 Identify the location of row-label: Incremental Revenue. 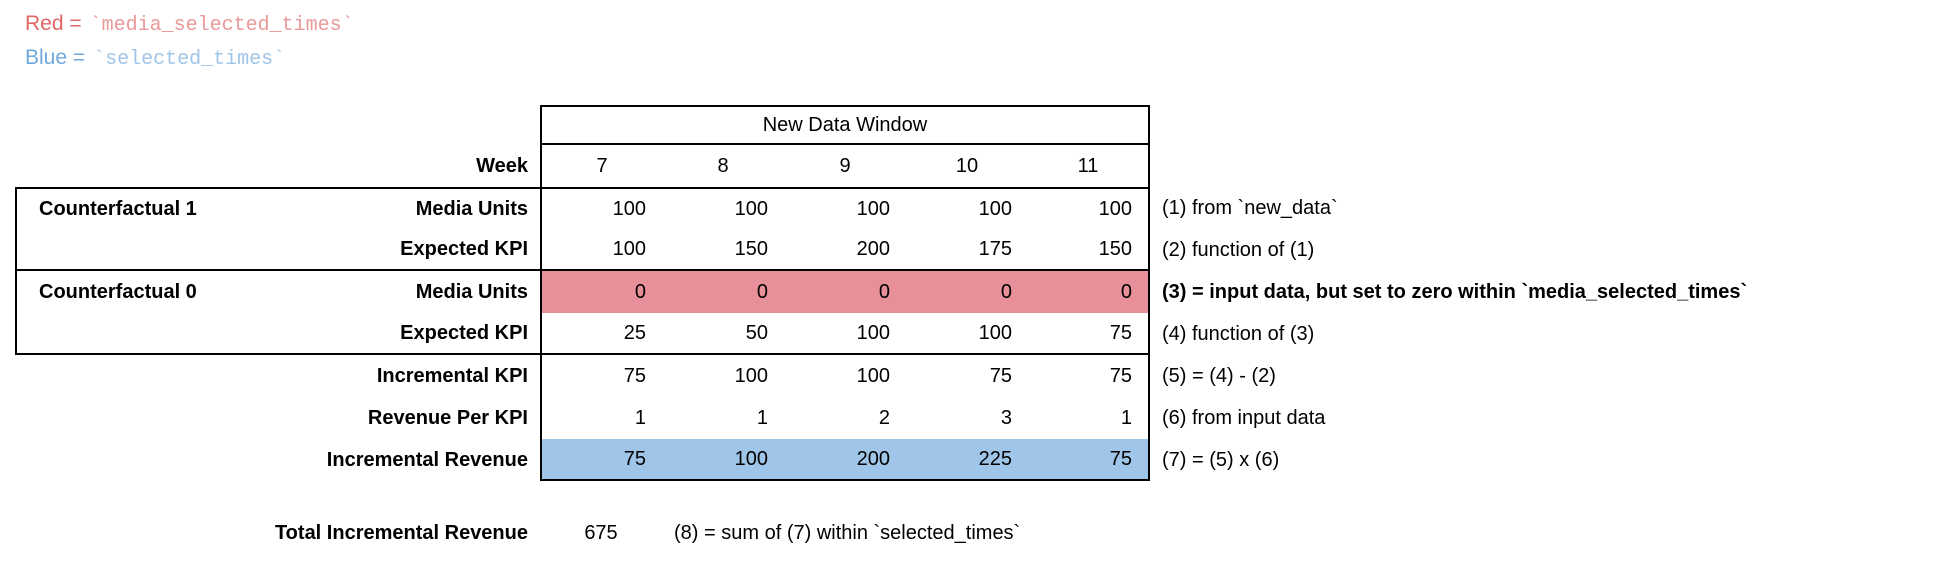
(427, 459).